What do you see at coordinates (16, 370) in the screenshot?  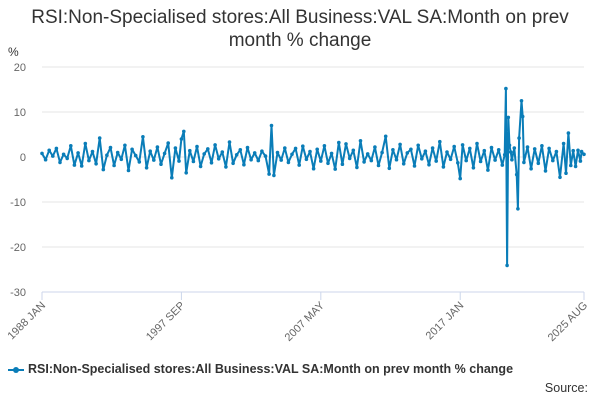 I see `legend-swatch` at bounding box center [16, 370].